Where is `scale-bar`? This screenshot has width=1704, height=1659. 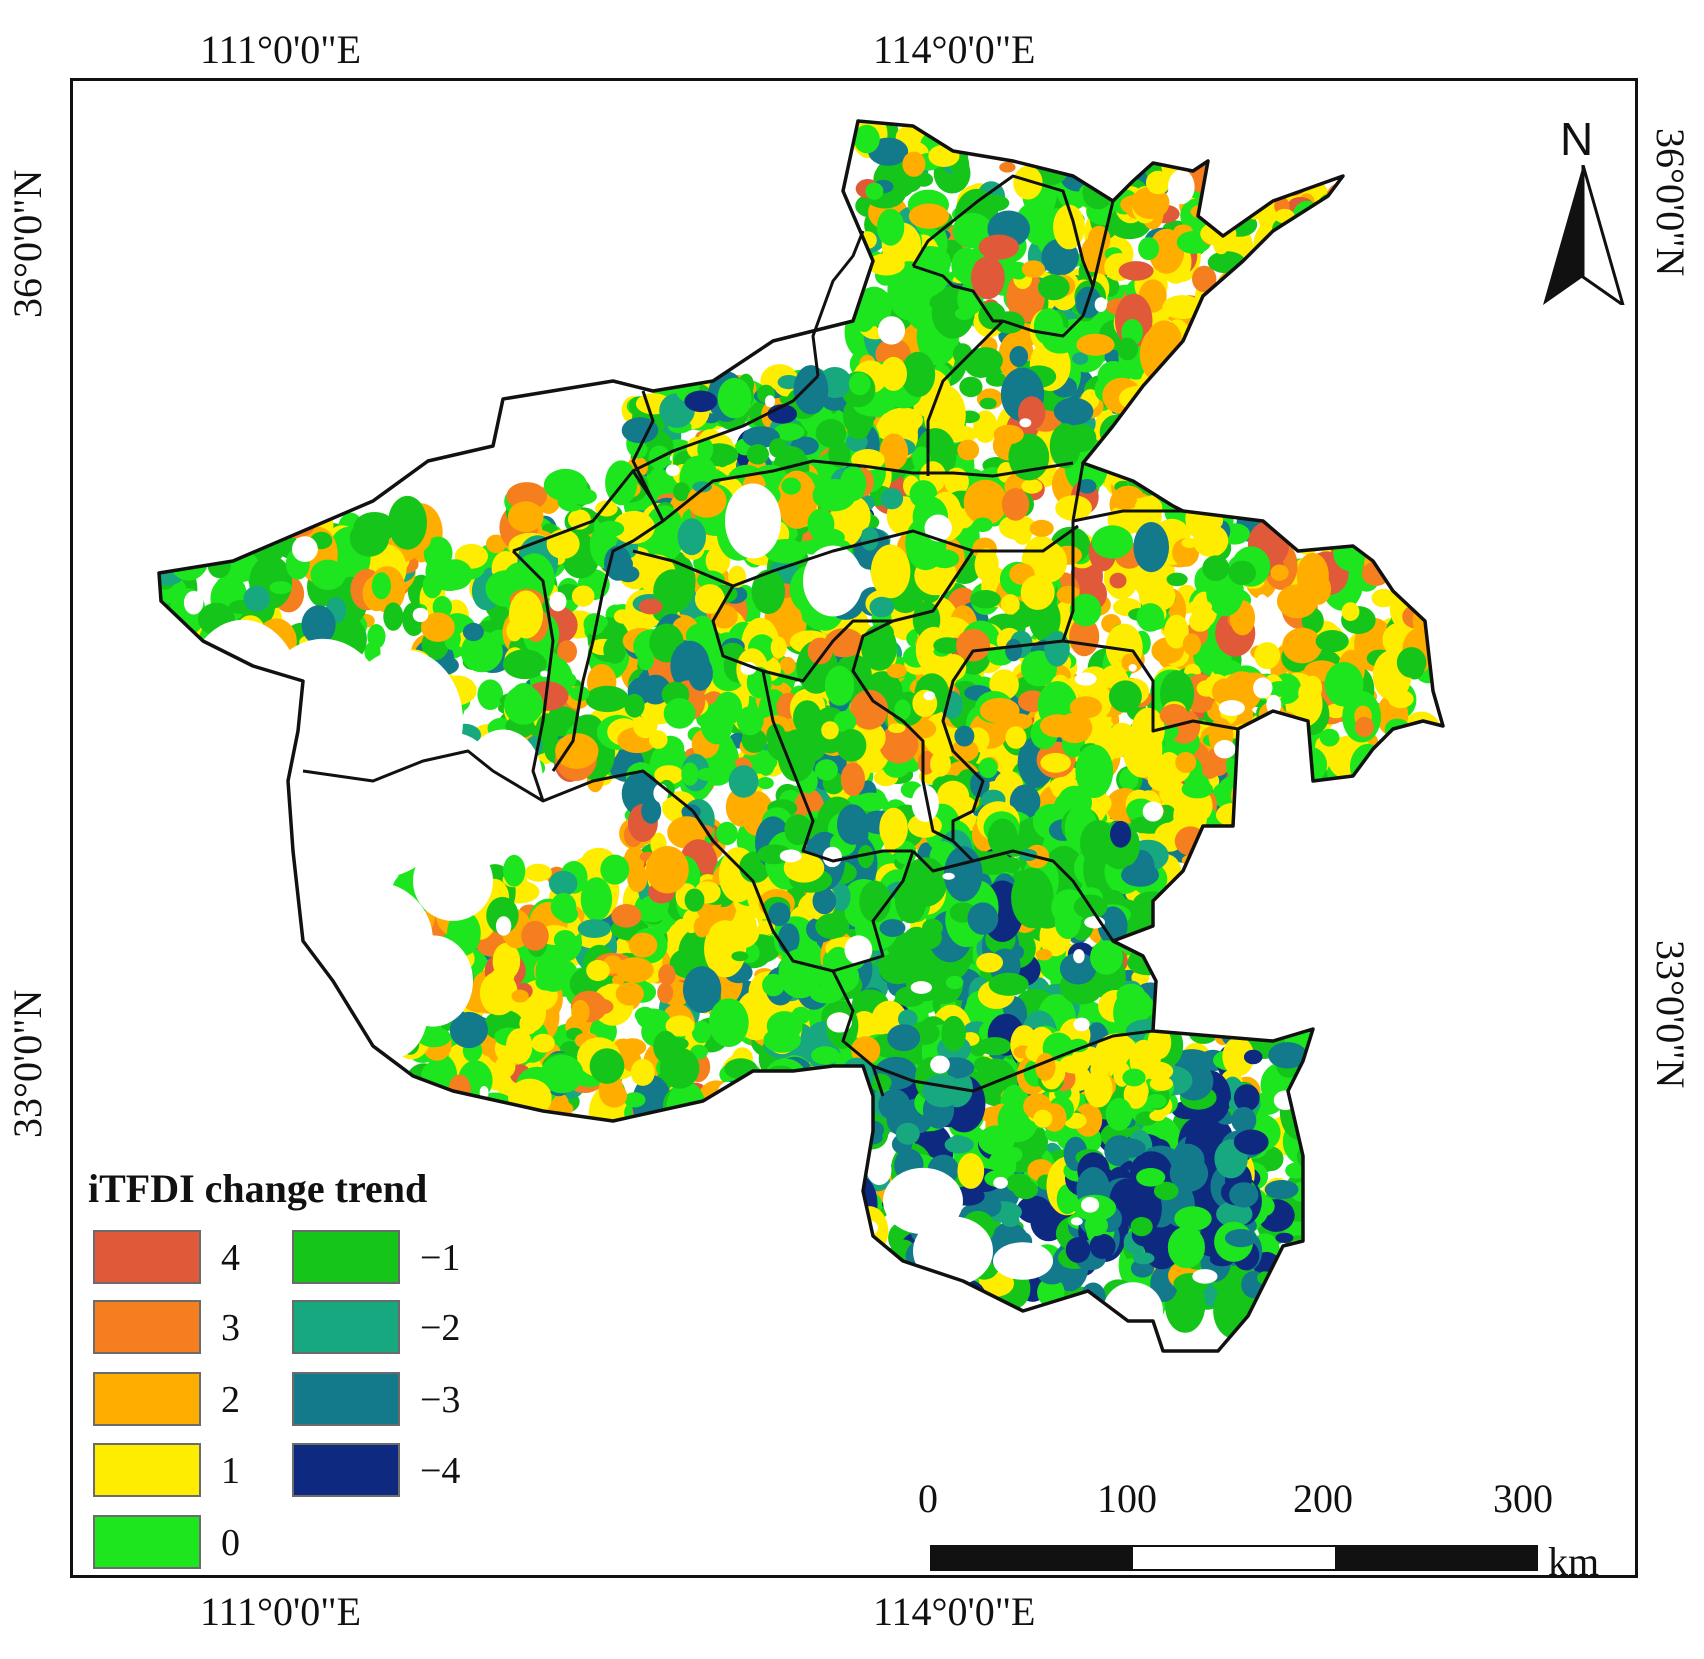 scale-bar is located at coordinates (1234, 1558).